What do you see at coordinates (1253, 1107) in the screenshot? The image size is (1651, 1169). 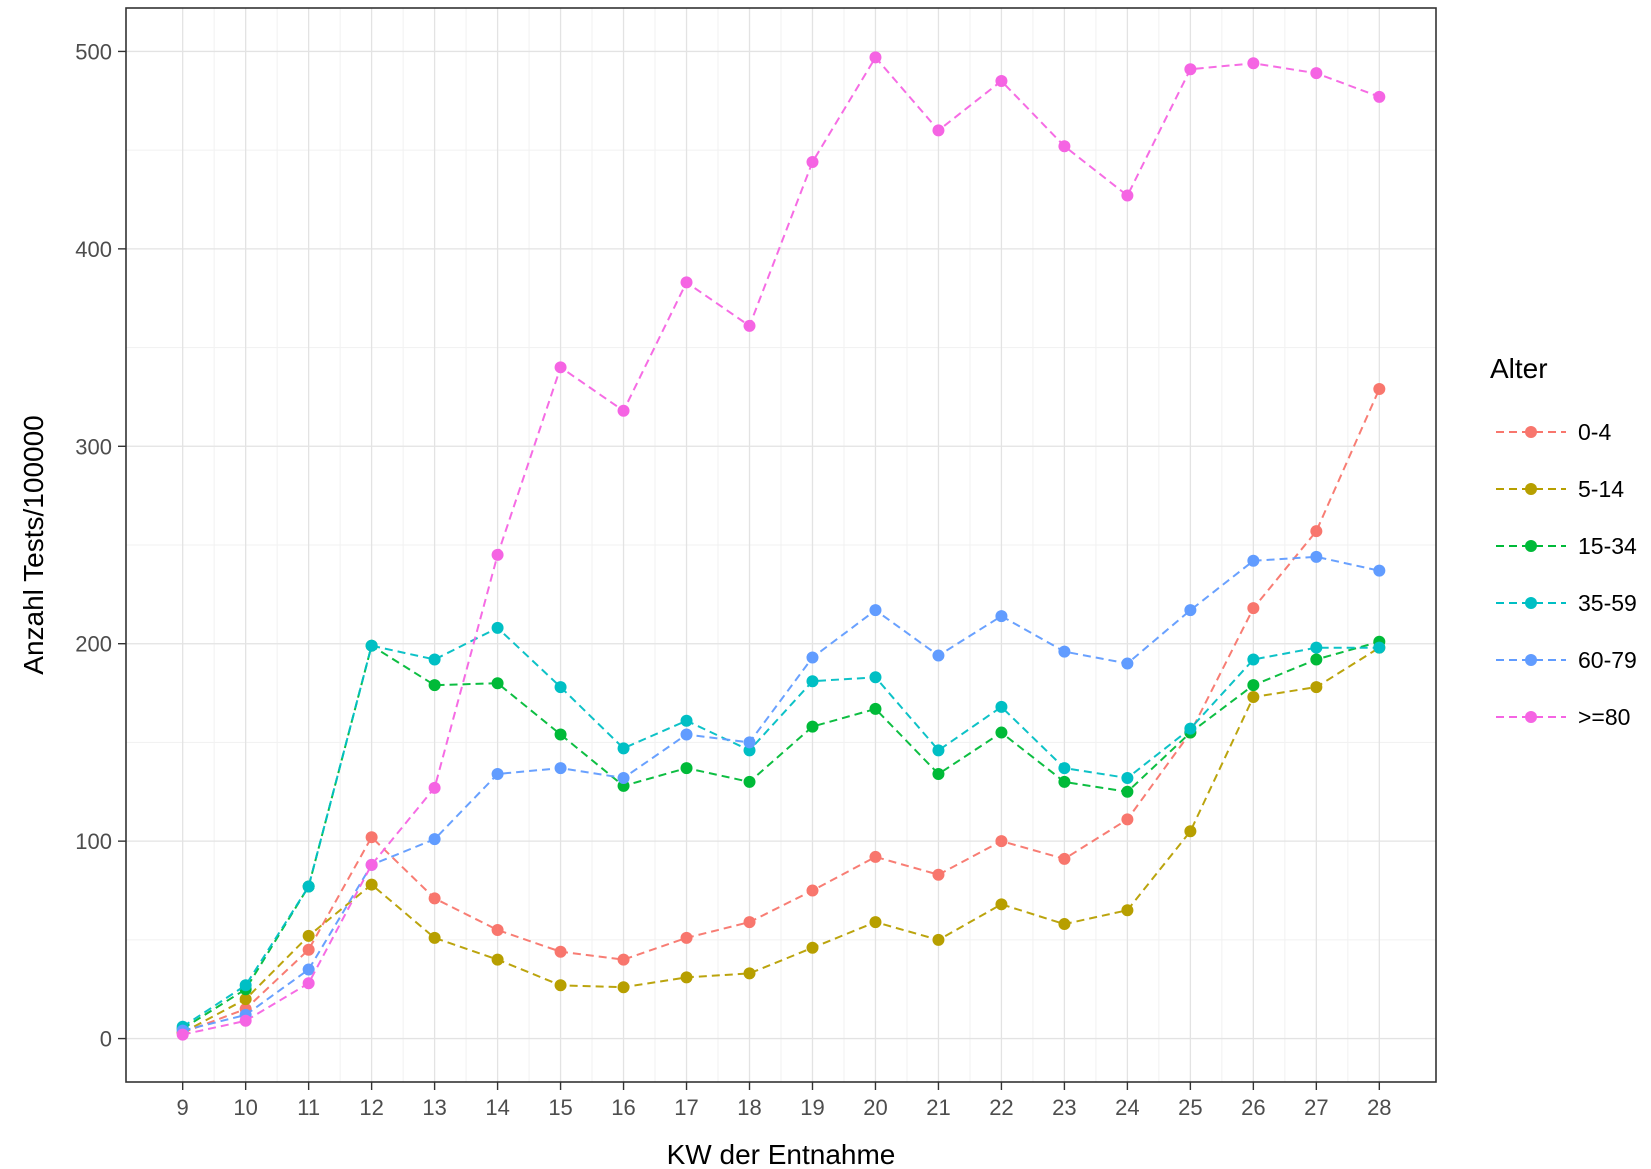 I see `x-tick-label: 26` at bounding box center [1253, 1107].